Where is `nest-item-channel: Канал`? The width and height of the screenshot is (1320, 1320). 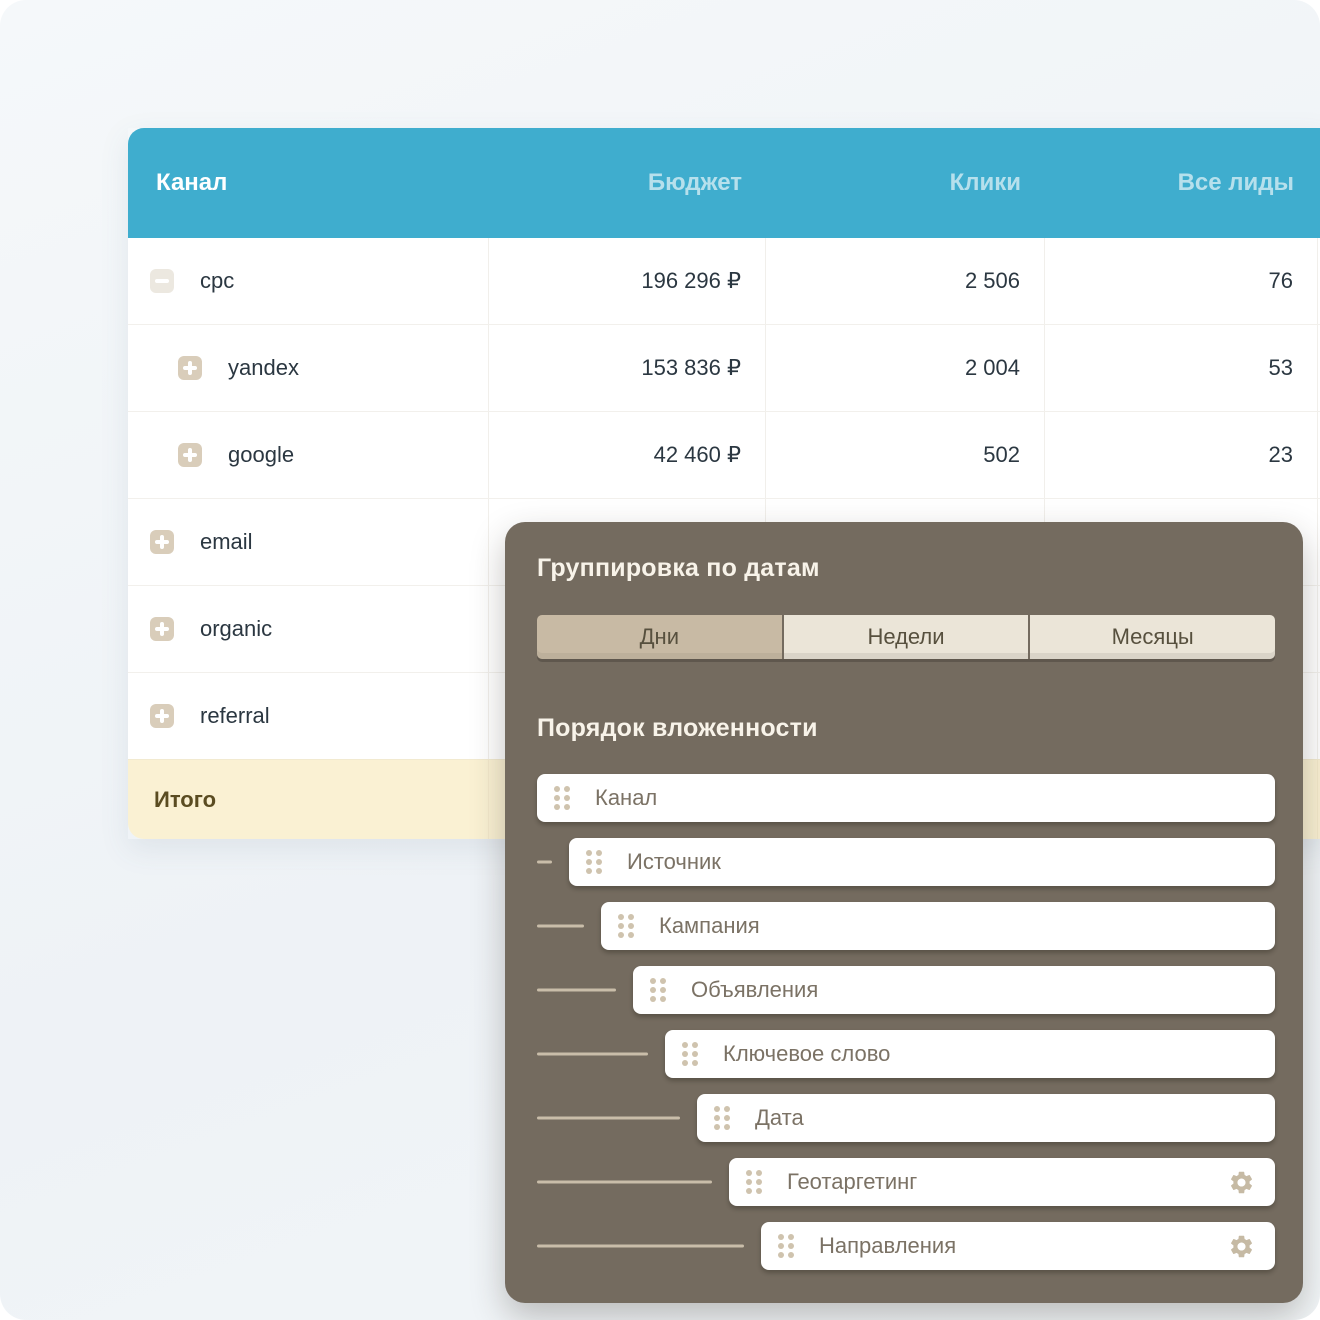
nest-item-channel: Канал is located at coordinates (906, 798).